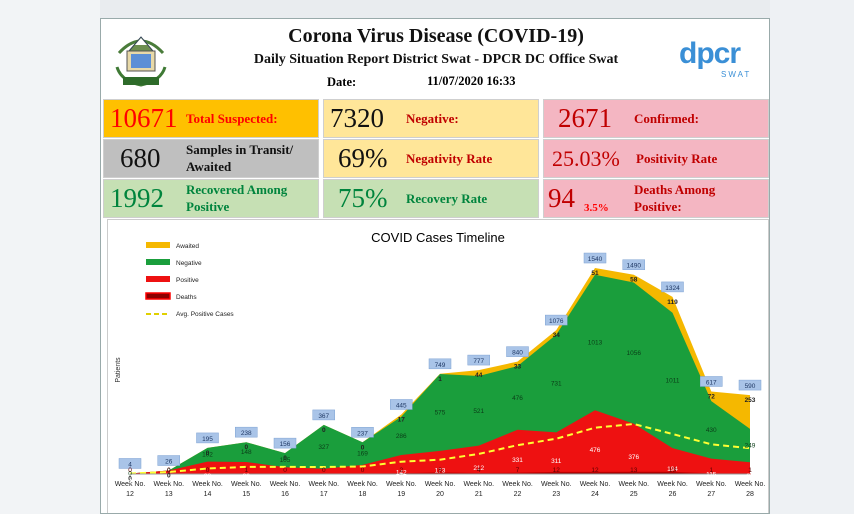  What do you see at coordinates (673, 470) in the screenshot?
I see `deaths-data-label: 13` at bounding box center [673, 470].